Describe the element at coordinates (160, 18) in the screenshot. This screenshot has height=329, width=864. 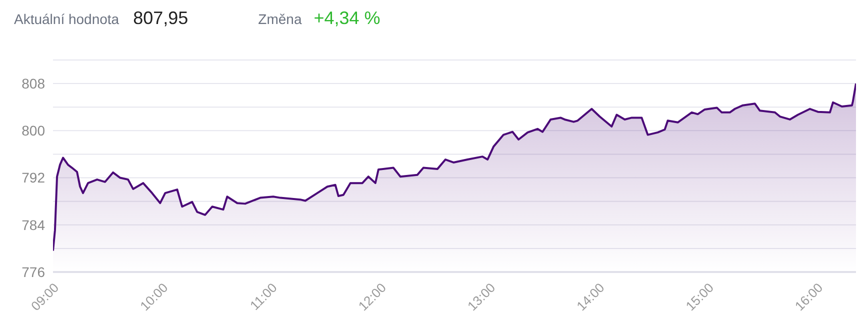
I see `text: 807,95` at that location.